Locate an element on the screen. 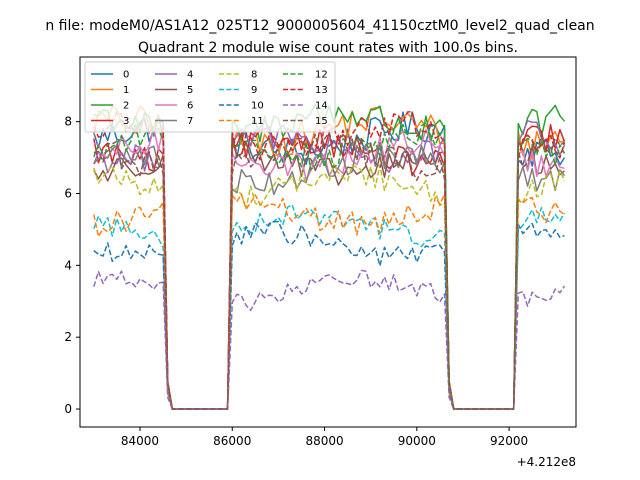 Image resolution: width=640 pixels, height=480 pixels. y-tick-label: 8 is located at coordinates (68, 122).